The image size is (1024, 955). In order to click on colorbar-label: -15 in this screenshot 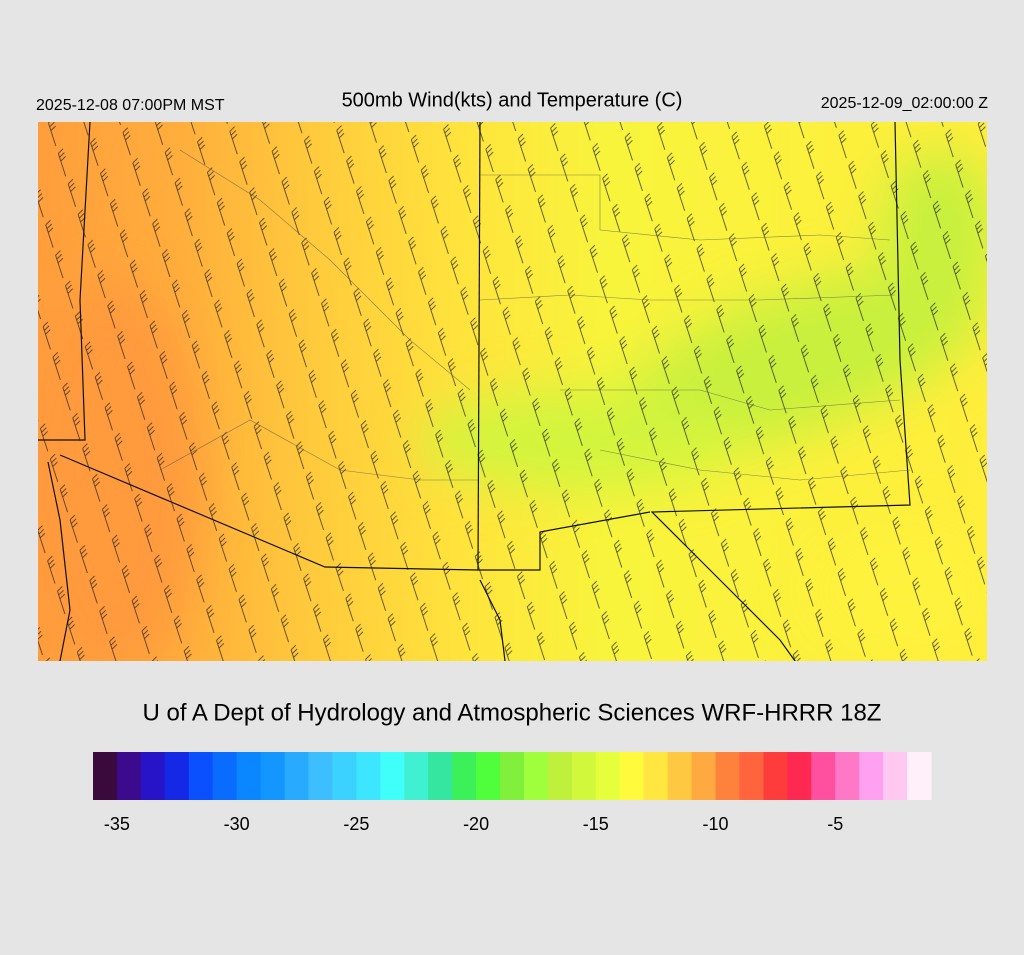, I will do `click(596, 824)`.